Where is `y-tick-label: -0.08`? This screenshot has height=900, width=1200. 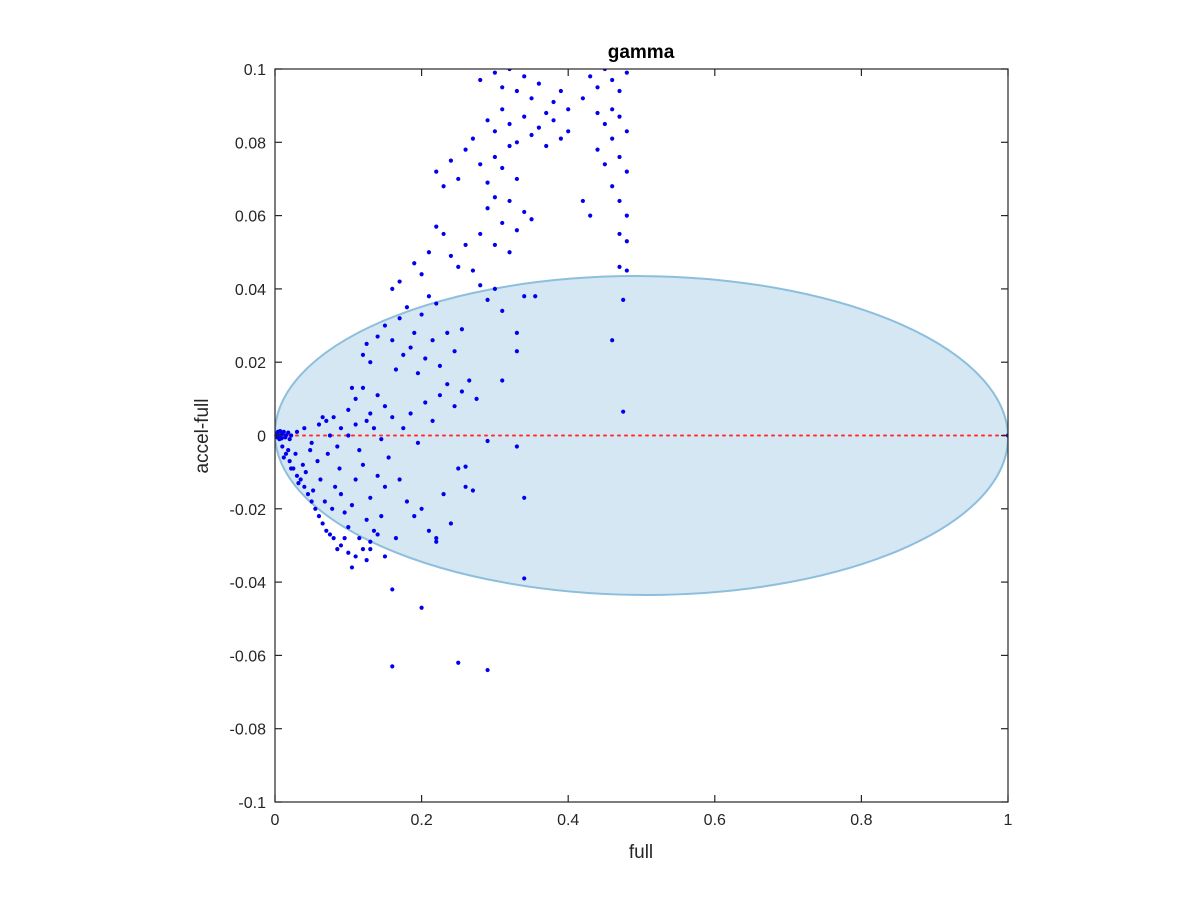
y-tick-label: -0.08 is located at coordinates (248, 730).